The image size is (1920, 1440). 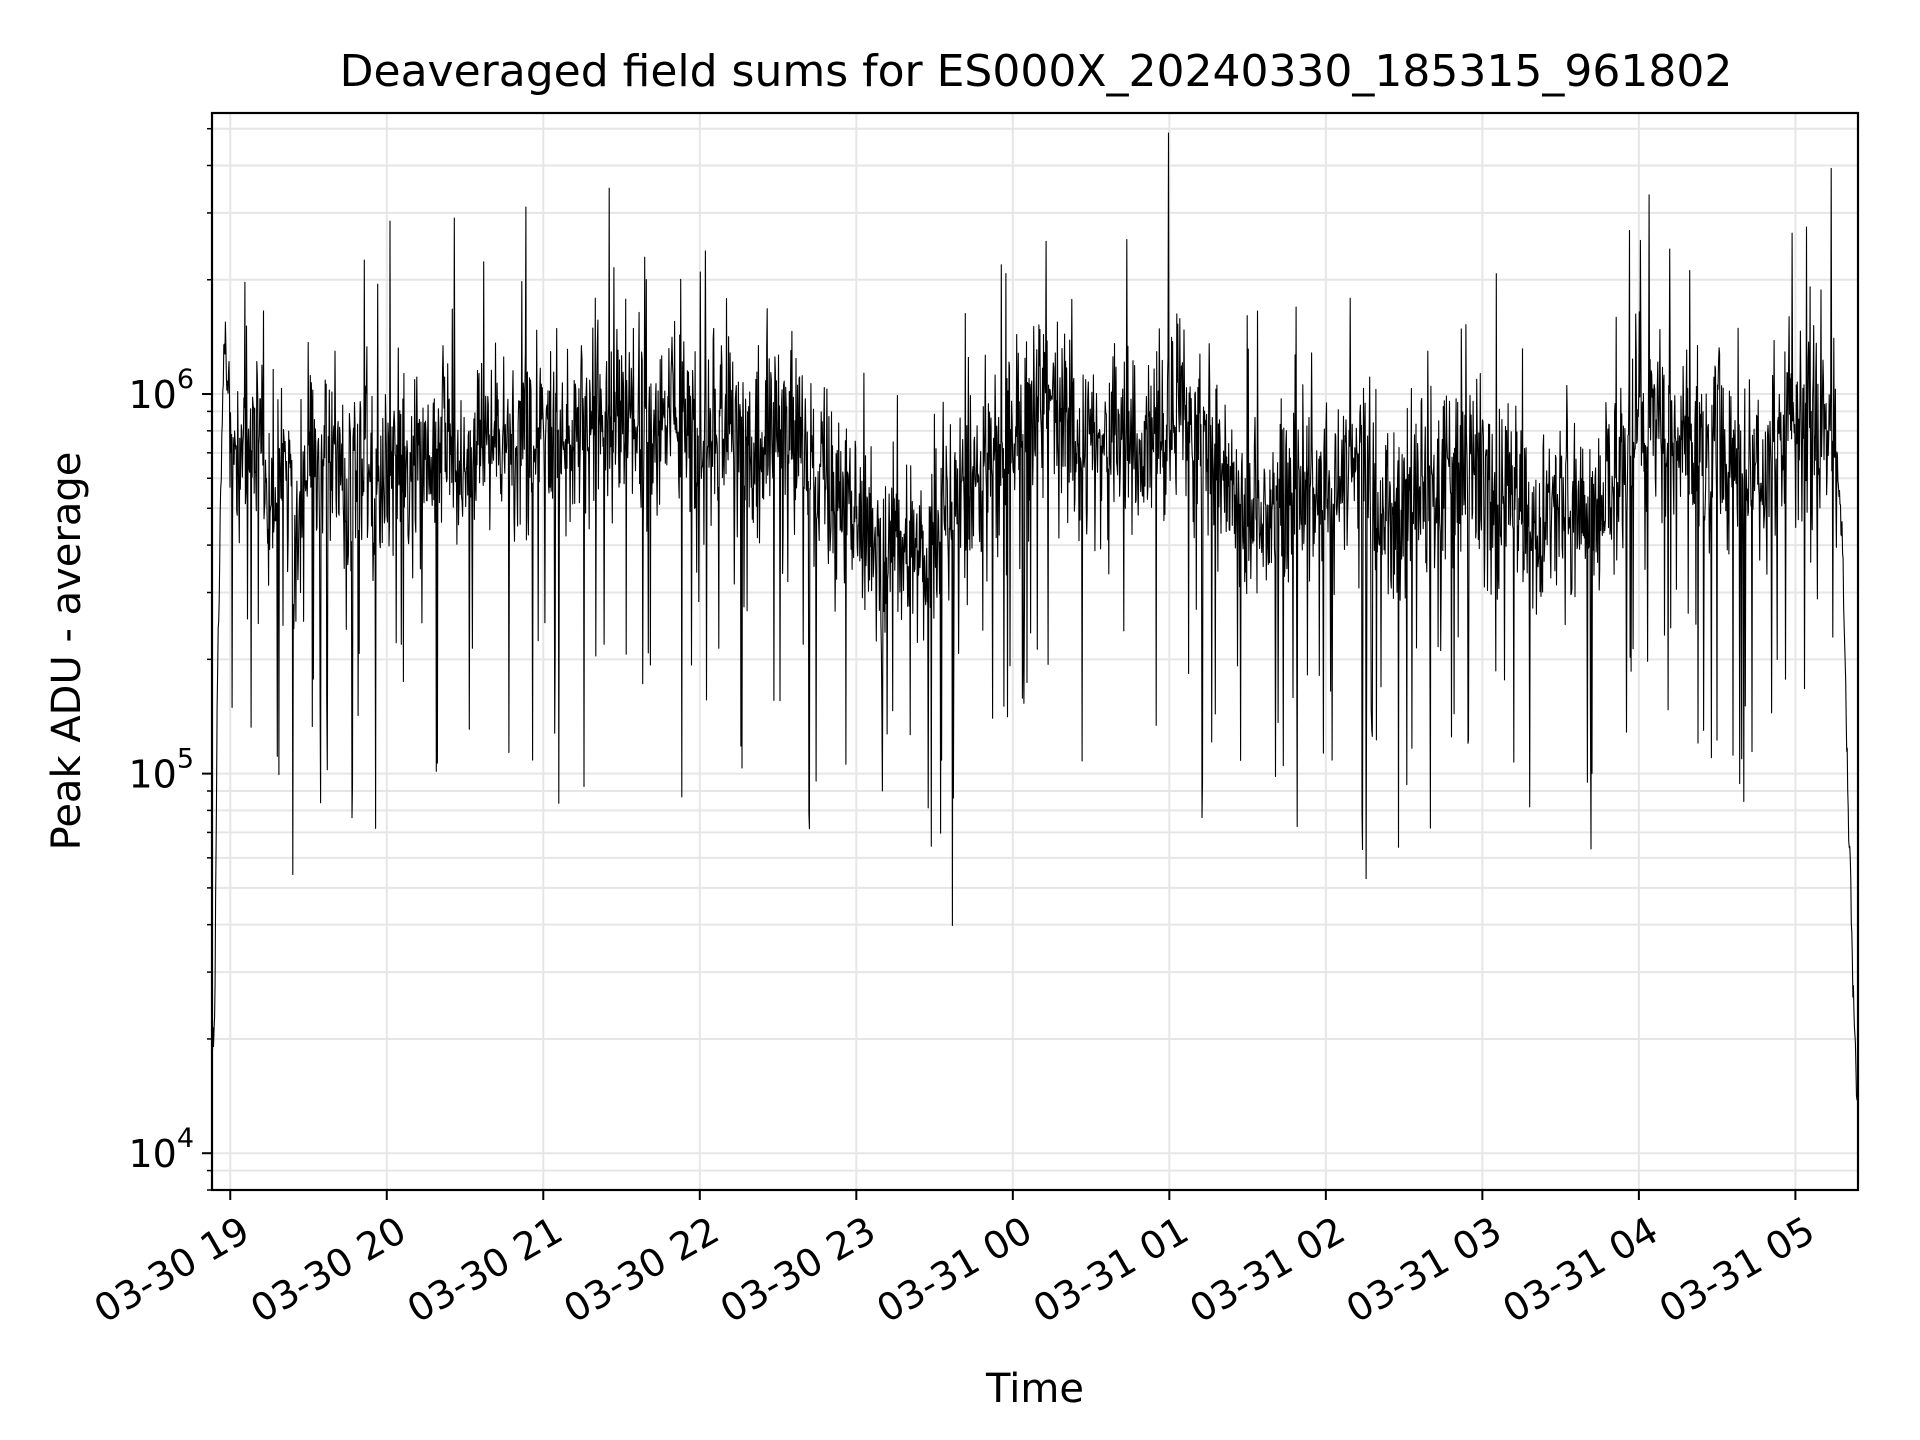 I want to click on x-axis-label: Time, so click(x=1034, y=1389).